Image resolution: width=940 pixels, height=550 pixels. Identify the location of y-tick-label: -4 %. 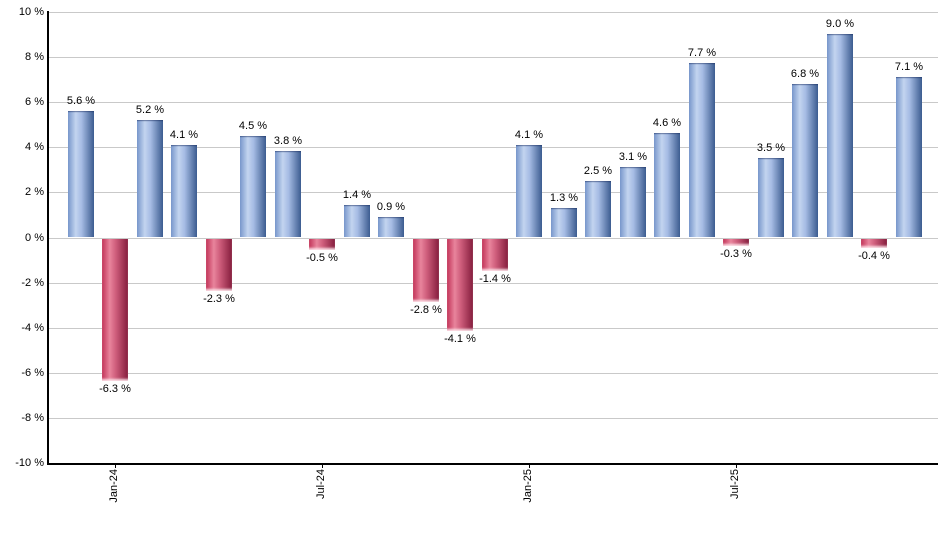
(32, 328).